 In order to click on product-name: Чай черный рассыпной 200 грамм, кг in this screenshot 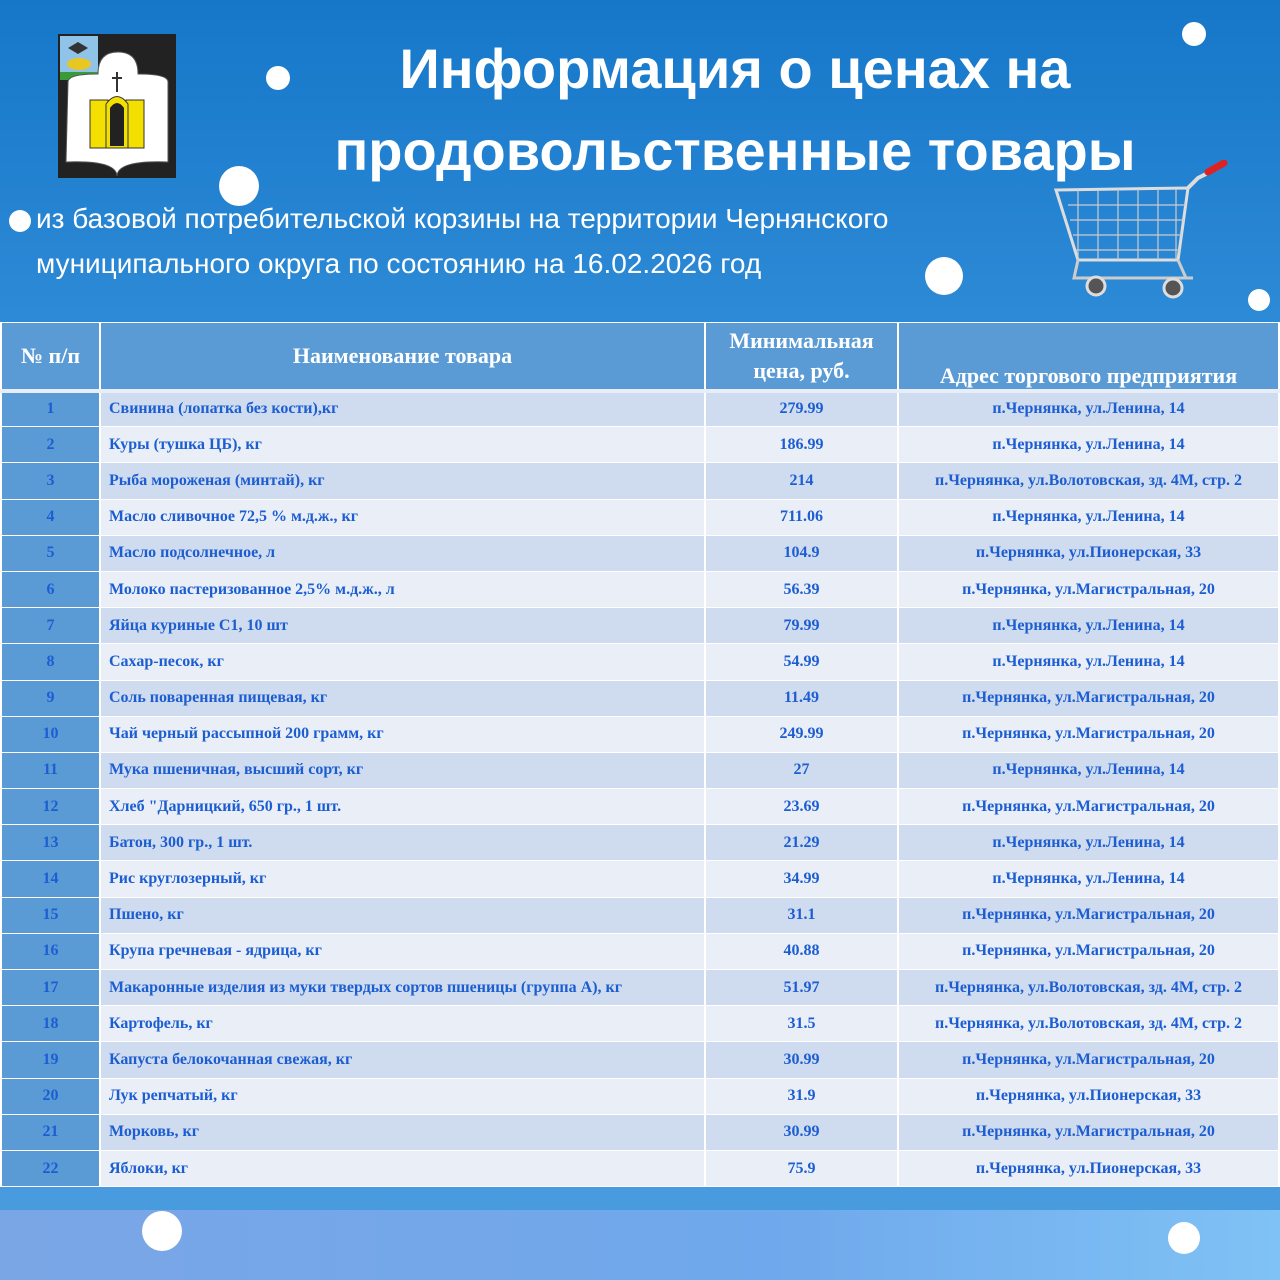, I will do `click(402, 734)`.